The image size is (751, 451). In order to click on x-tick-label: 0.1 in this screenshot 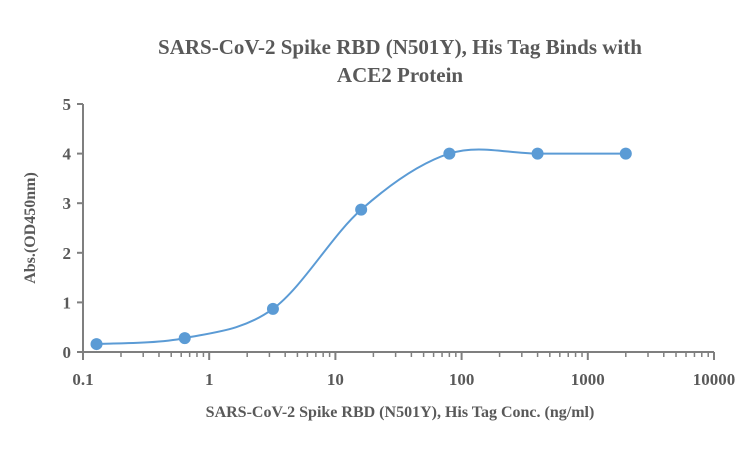, I will do `click(82, 379)`.